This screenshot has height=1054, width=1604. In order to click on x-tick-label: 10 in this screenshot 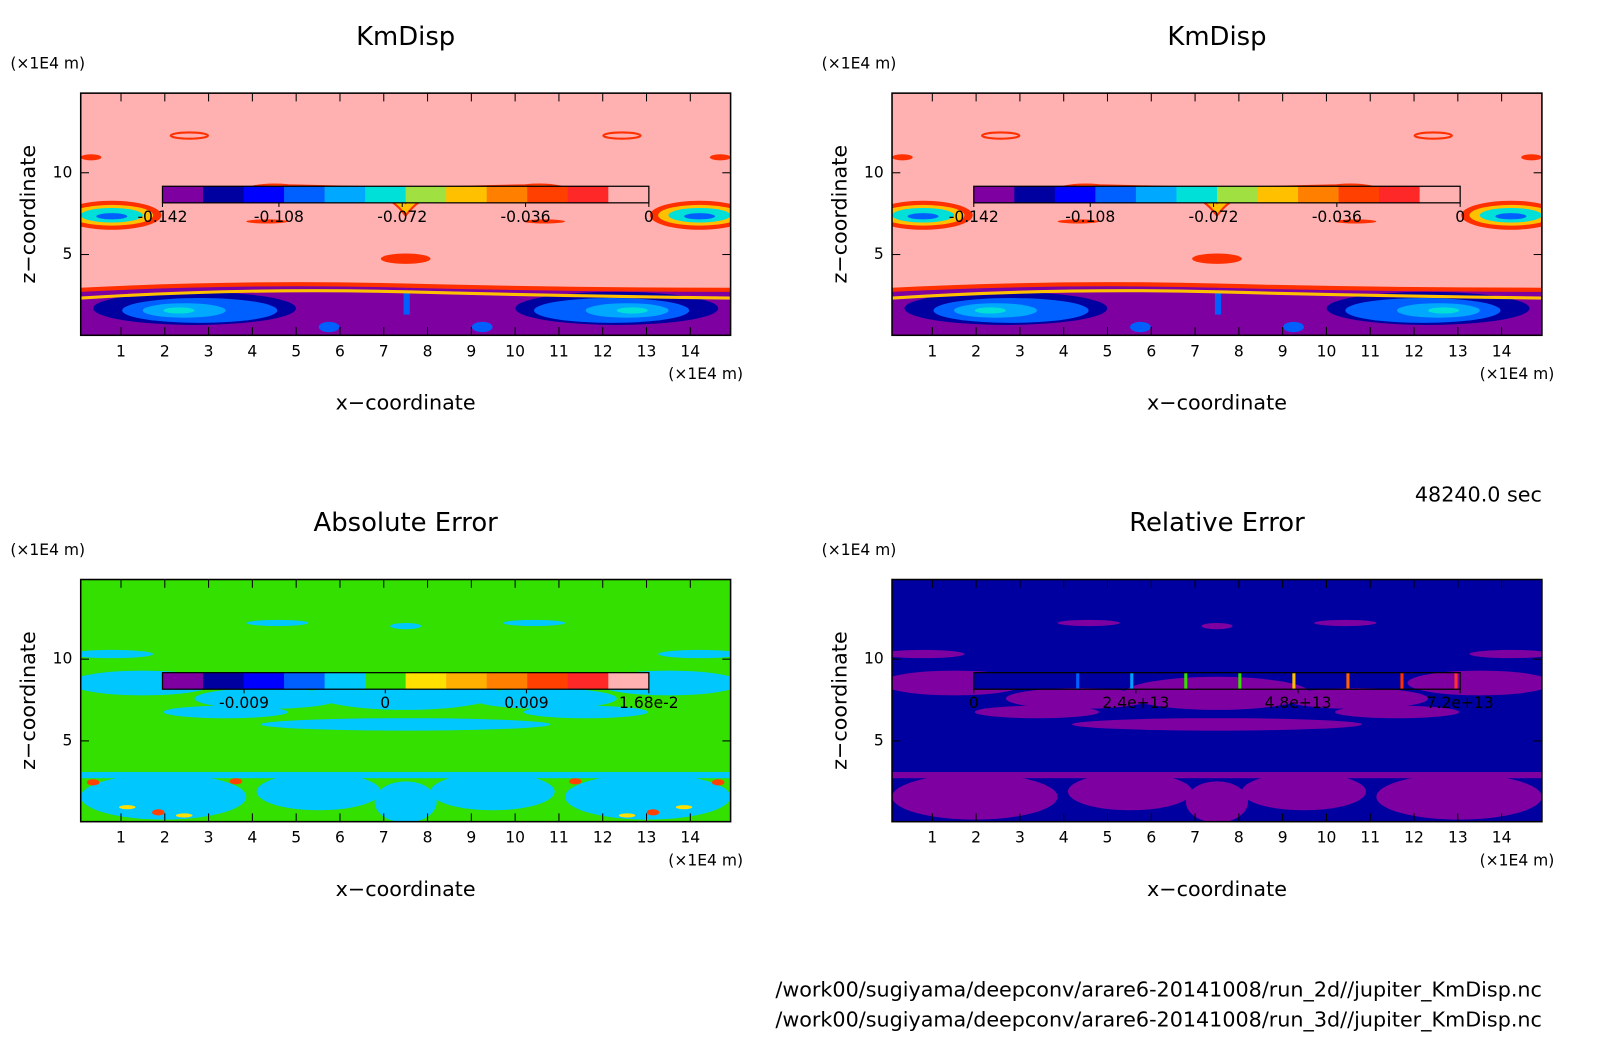, I will do `click(1327, 351)`.